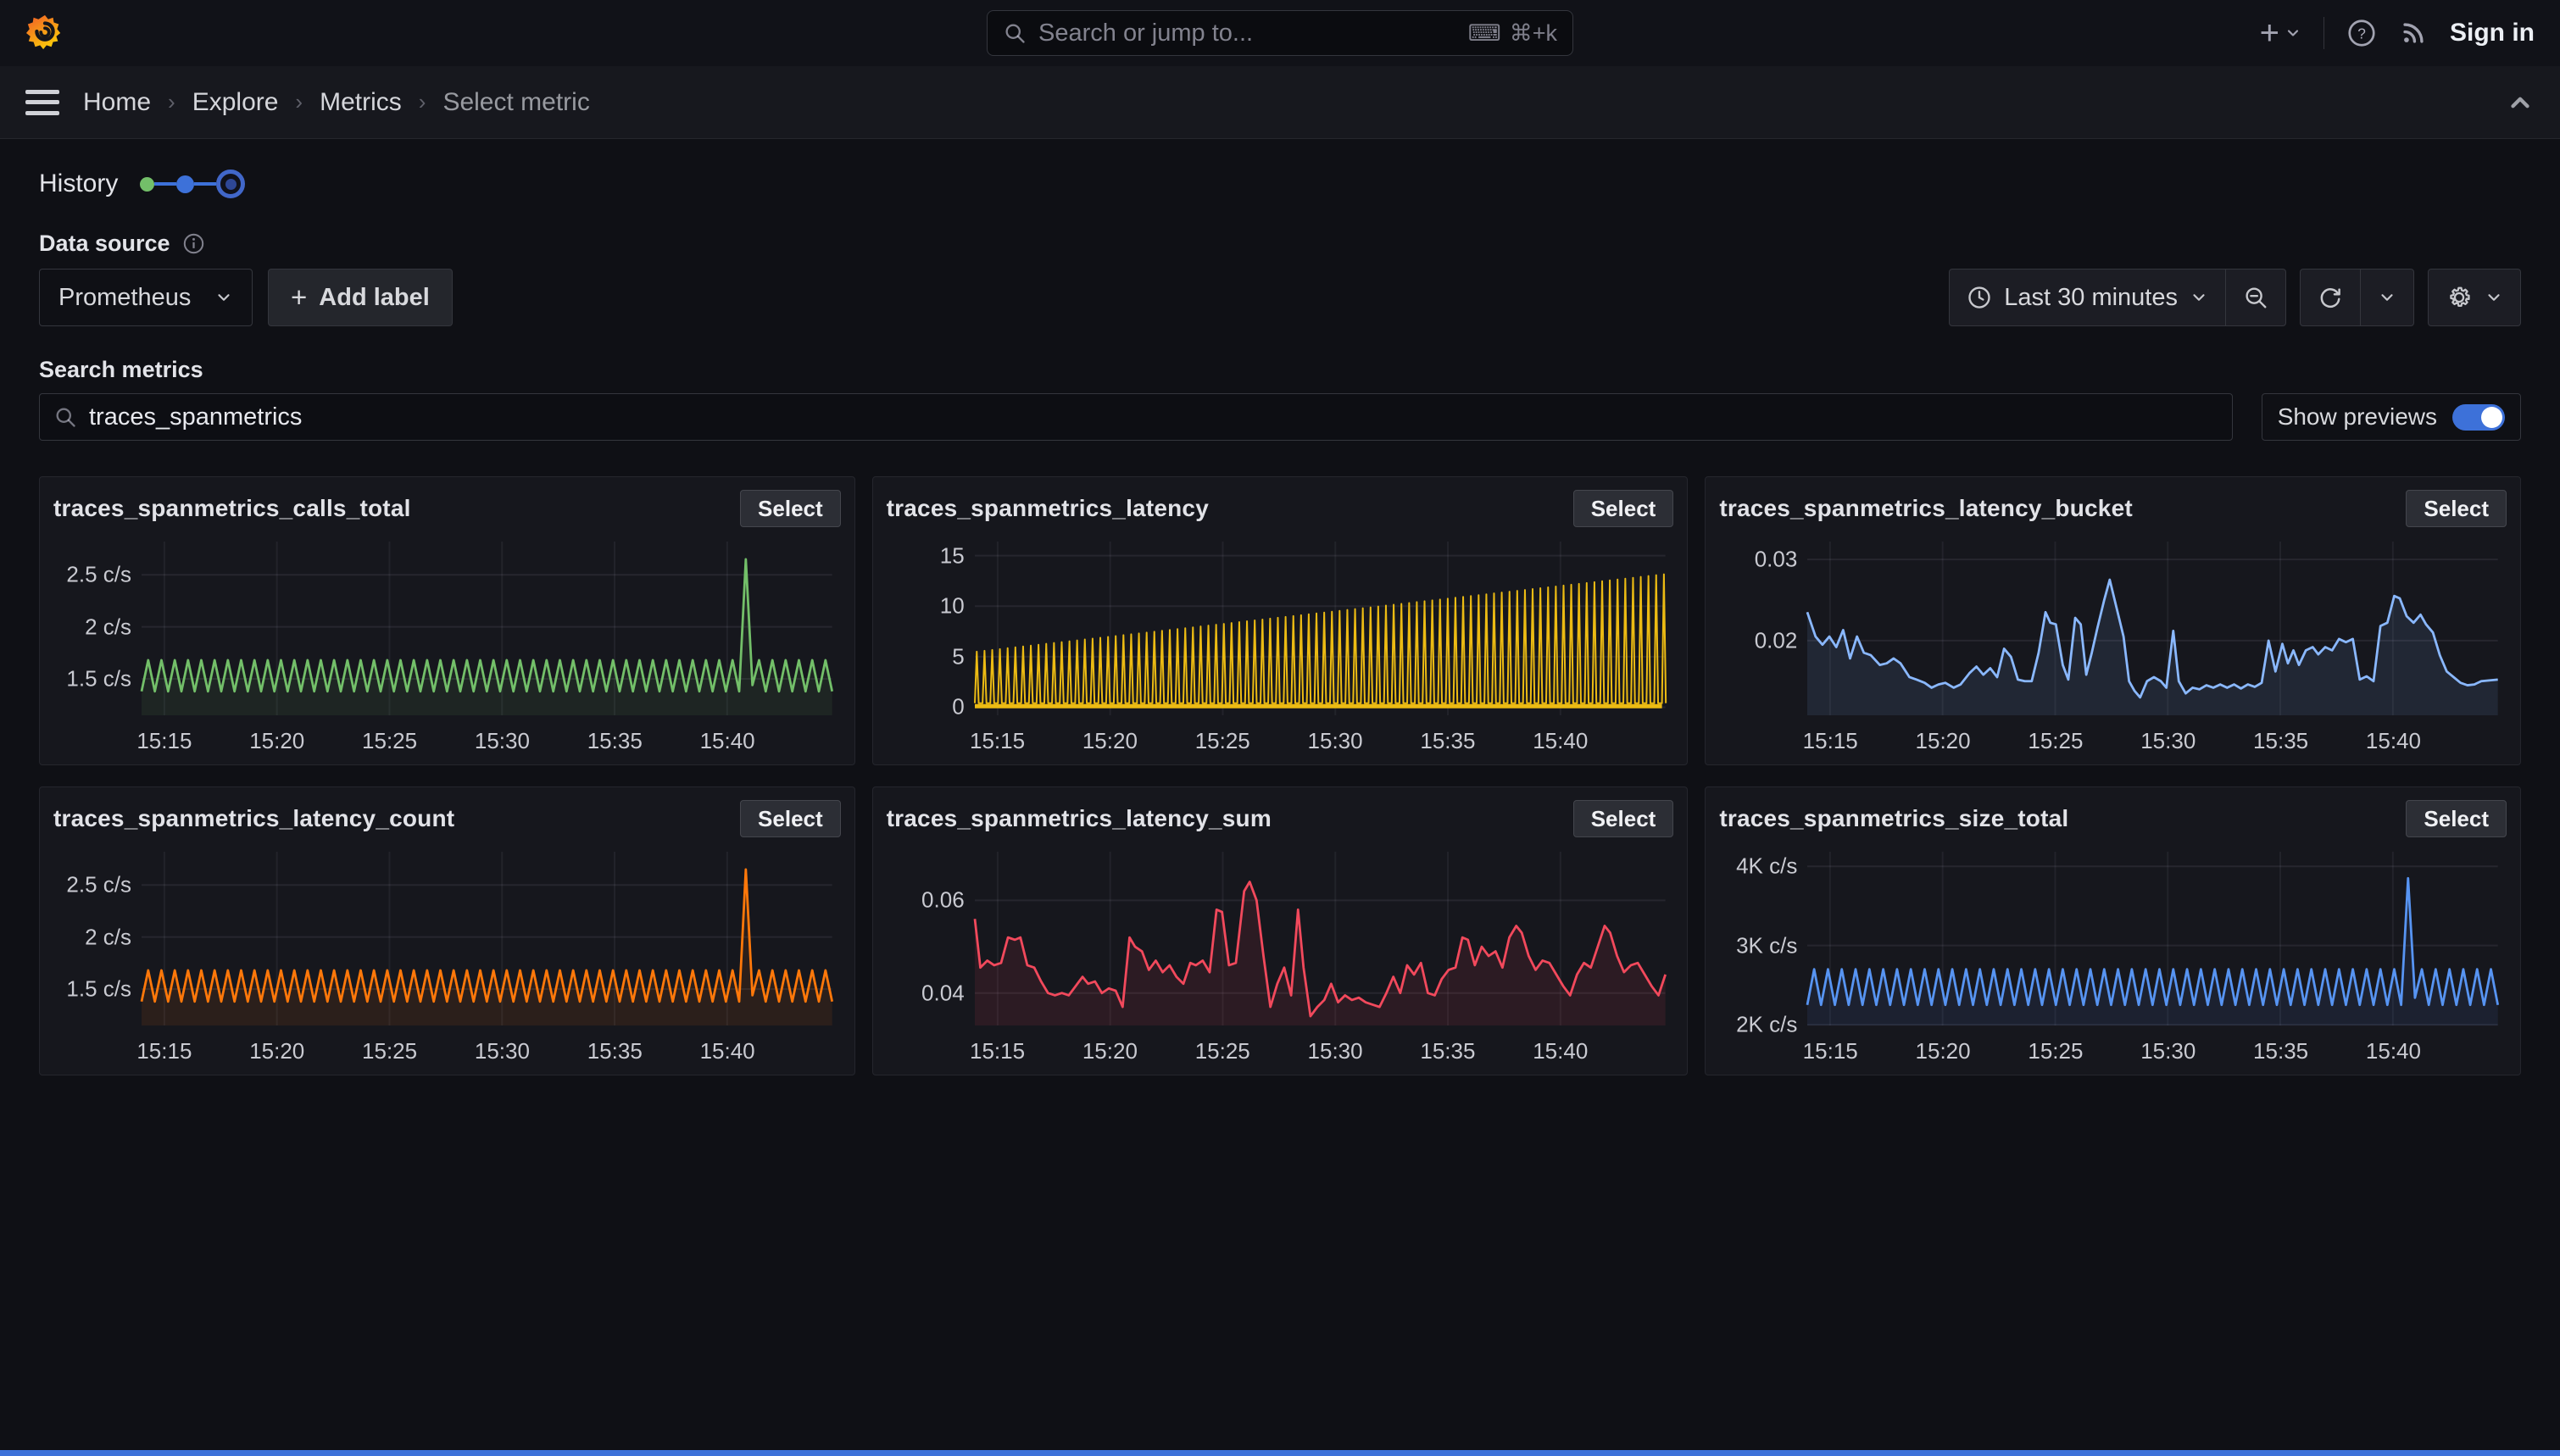  What do you see at coordinates (42, 102) in the screenshot?
I see `menu-toggle-button` at bounding box center [42, 102].